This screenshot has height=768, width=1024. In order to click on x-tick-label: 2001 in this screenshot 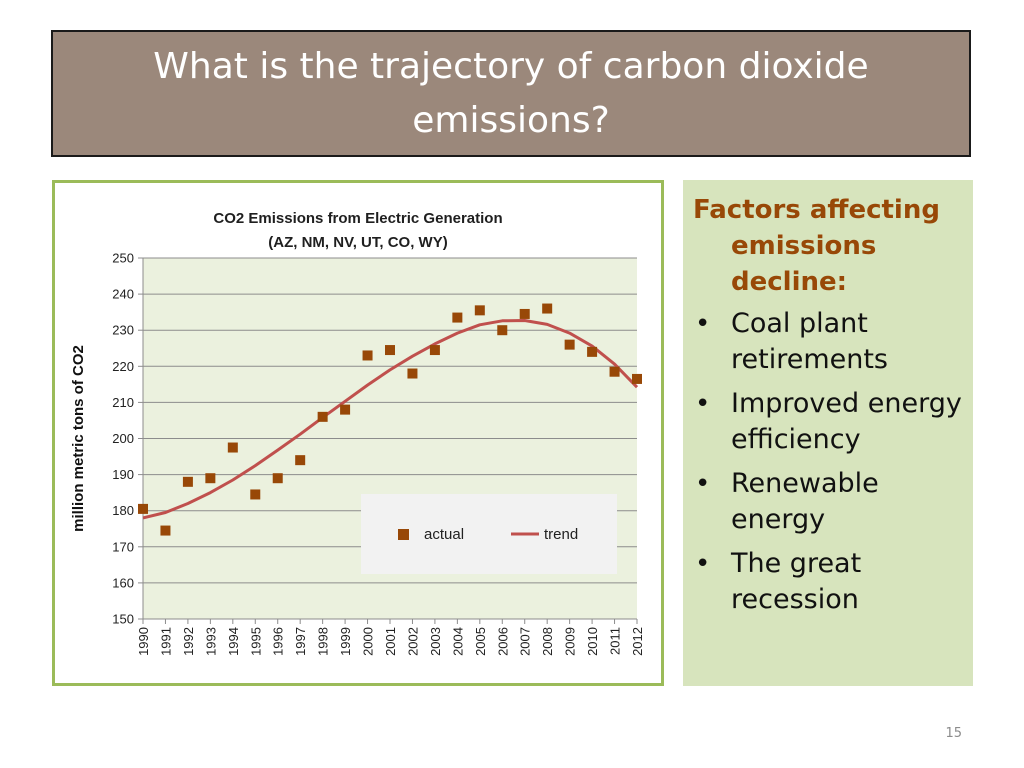, I will do `click(390, 641)`.